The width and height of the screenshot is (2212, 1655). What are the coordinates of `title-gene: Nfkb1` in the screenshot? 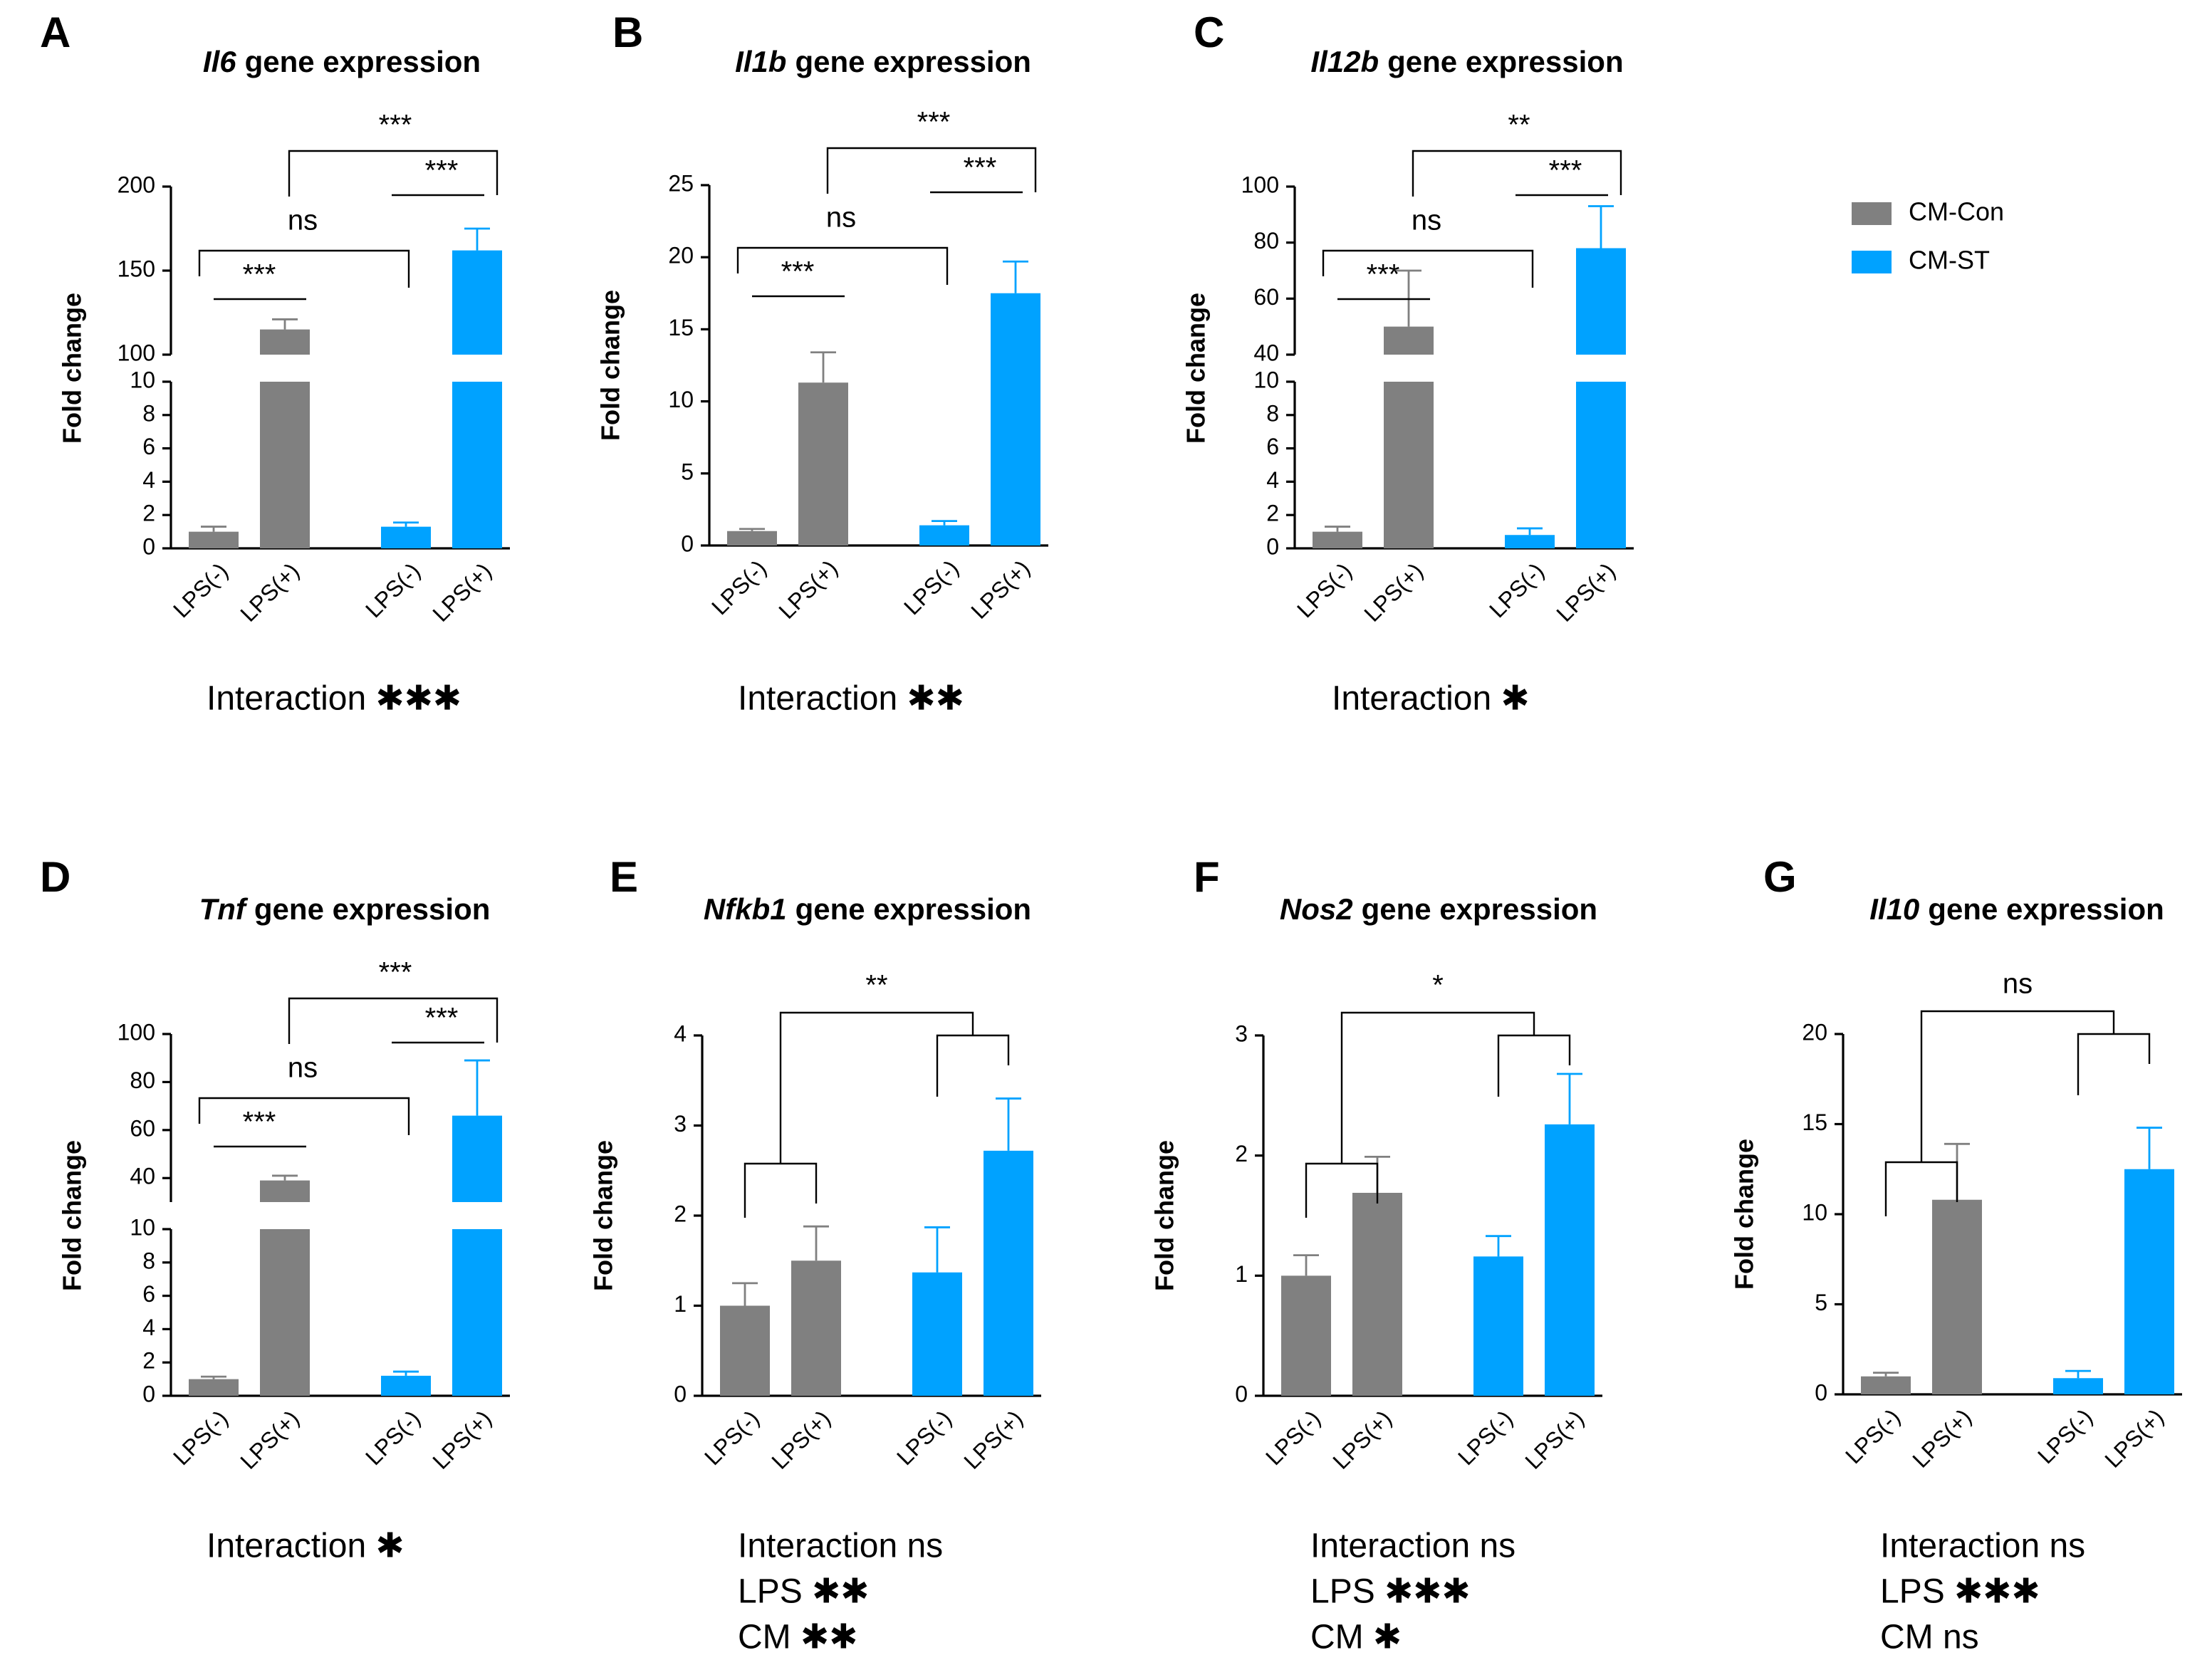 It's located at (745, 909).